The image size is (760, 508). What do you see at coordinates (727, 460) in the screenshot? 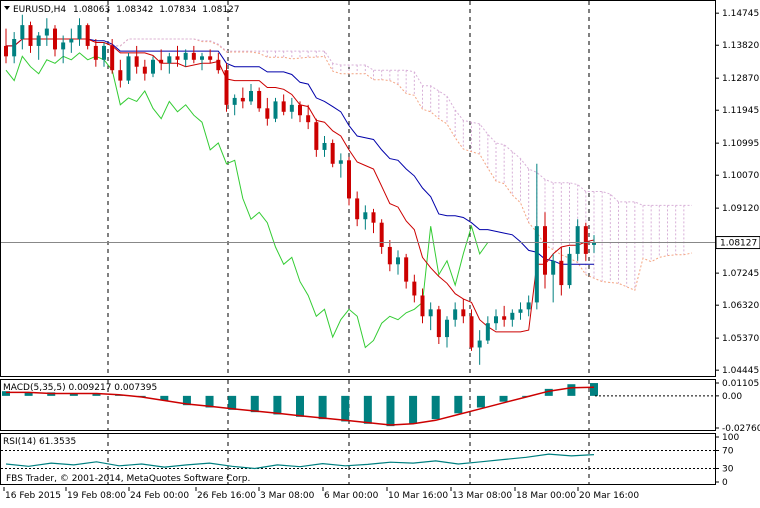
I see `rsi-axis: 100 70 30 0` at bounding box center [727, 460].